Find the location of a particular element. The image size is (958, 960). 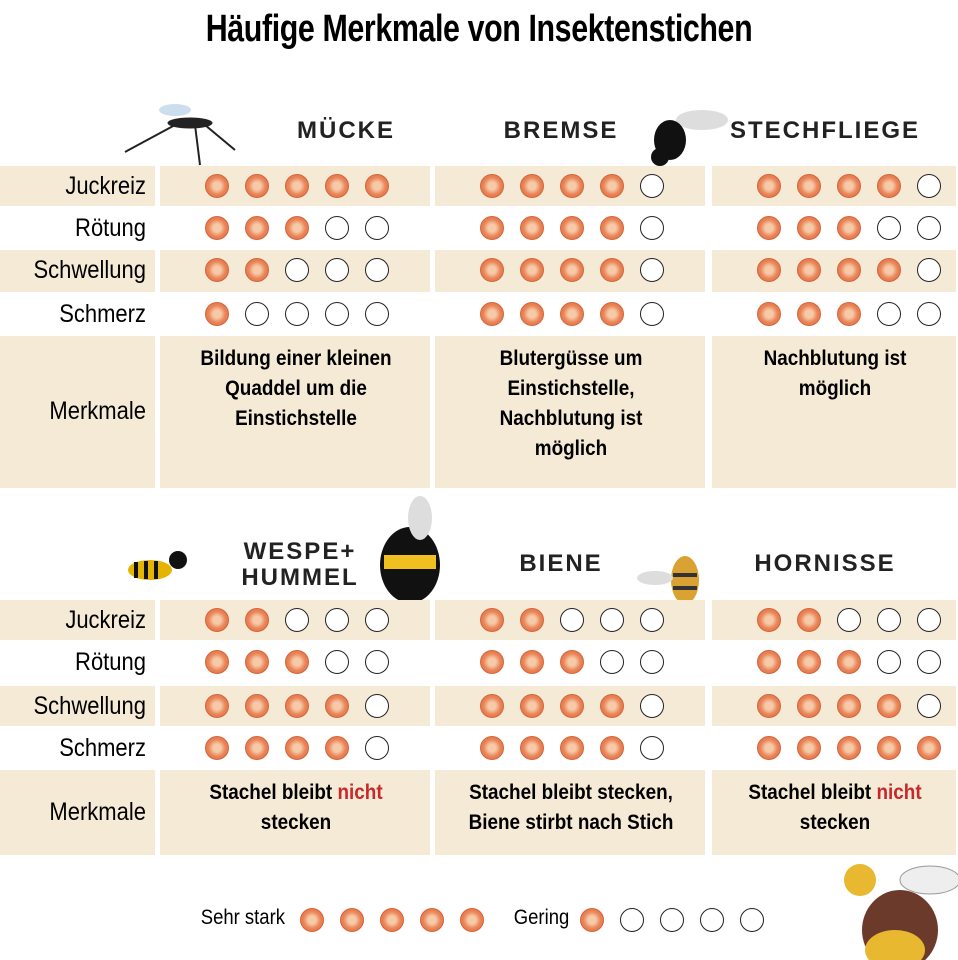

row-label: Merkmale is located at coordinates (97, 811).